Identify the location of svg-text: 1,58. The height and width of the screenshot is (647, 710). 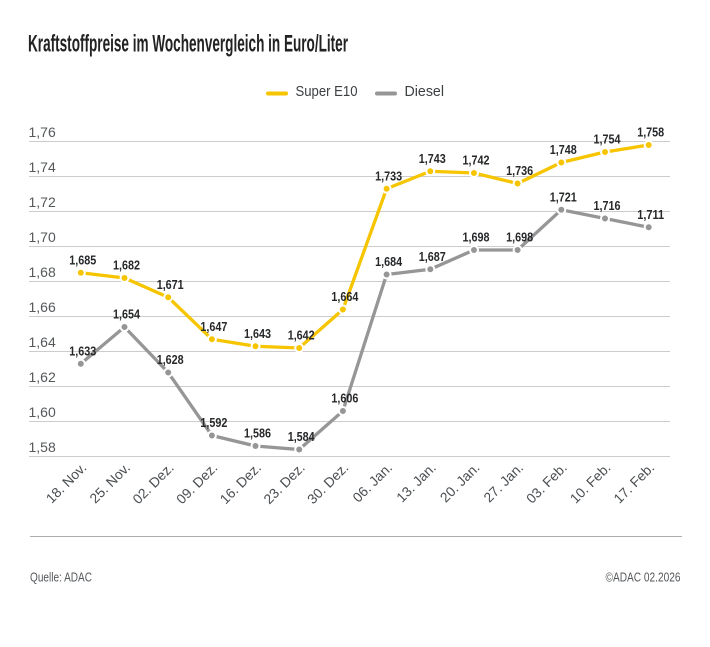
(42, 447).